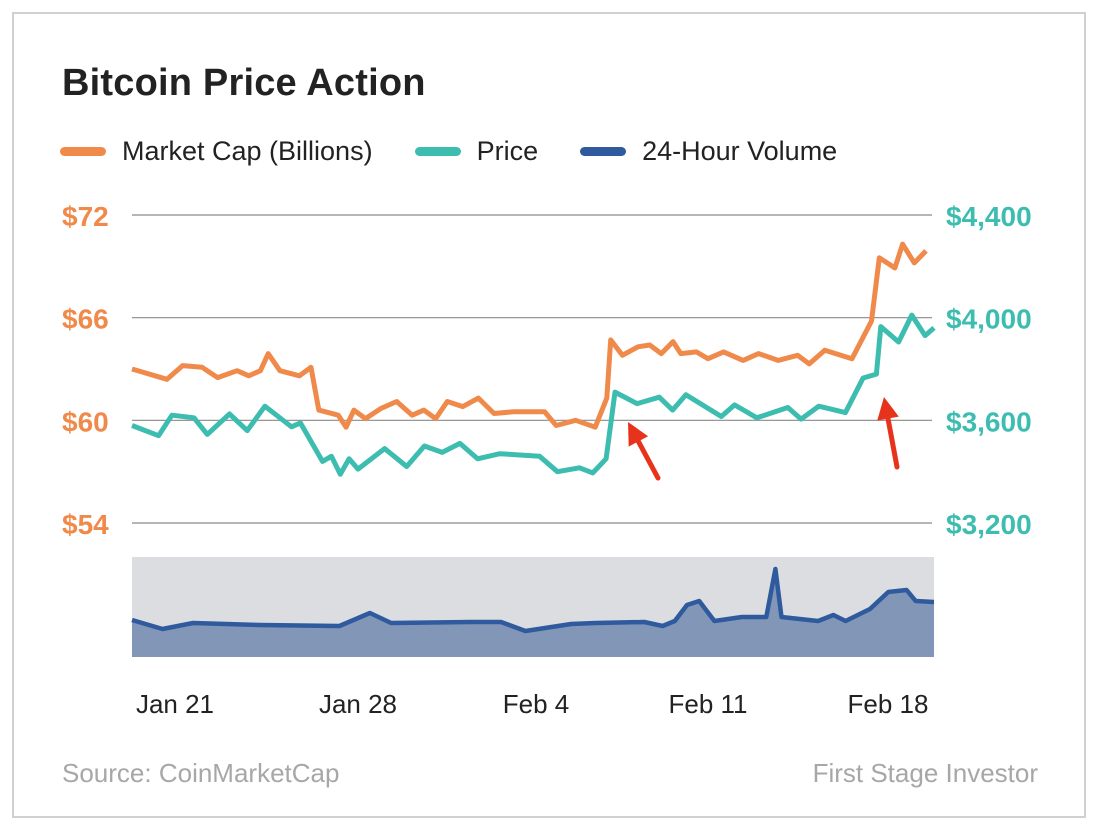 The width and height of the screenshot is (1100, 830). What do you see at coordinates (175, 704) in the screenshot?
I see `x-axis-tick-label: Jan 21` at bounding box center [175, 704].